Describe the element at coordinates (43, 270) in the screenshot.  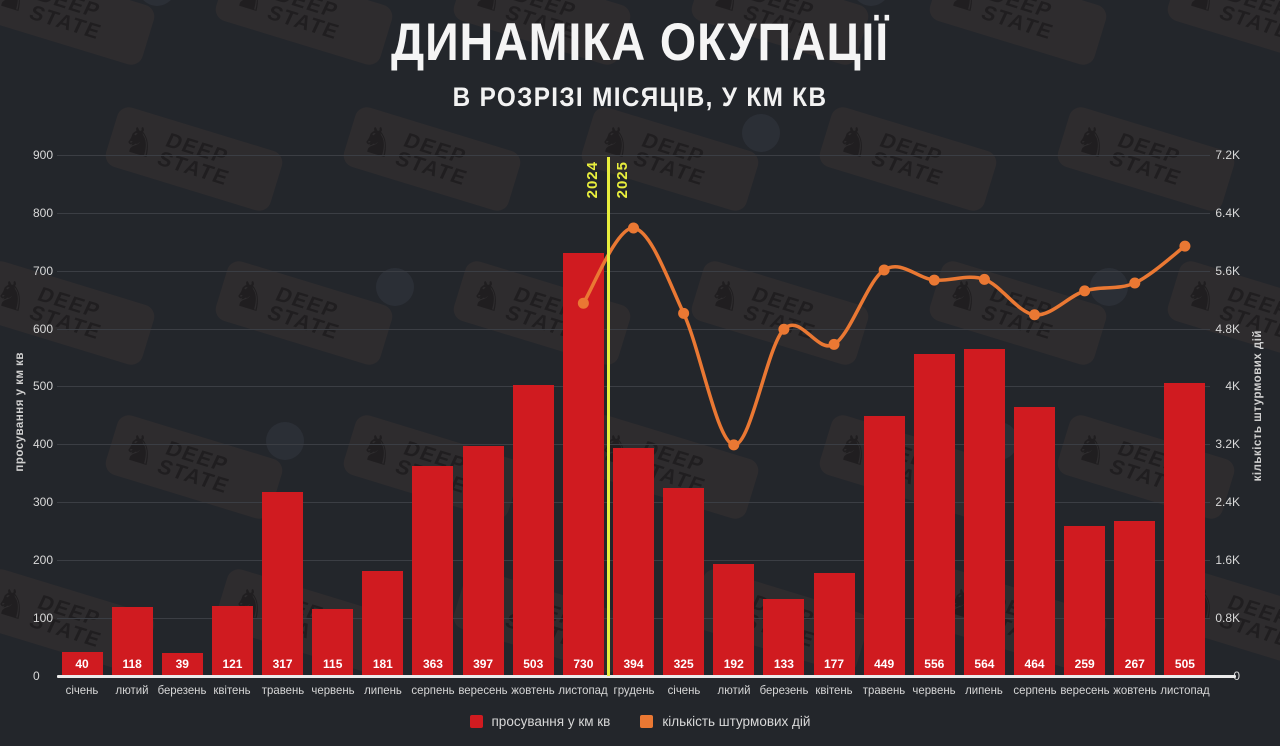
I see `left-axis-tick: 700` at that location.